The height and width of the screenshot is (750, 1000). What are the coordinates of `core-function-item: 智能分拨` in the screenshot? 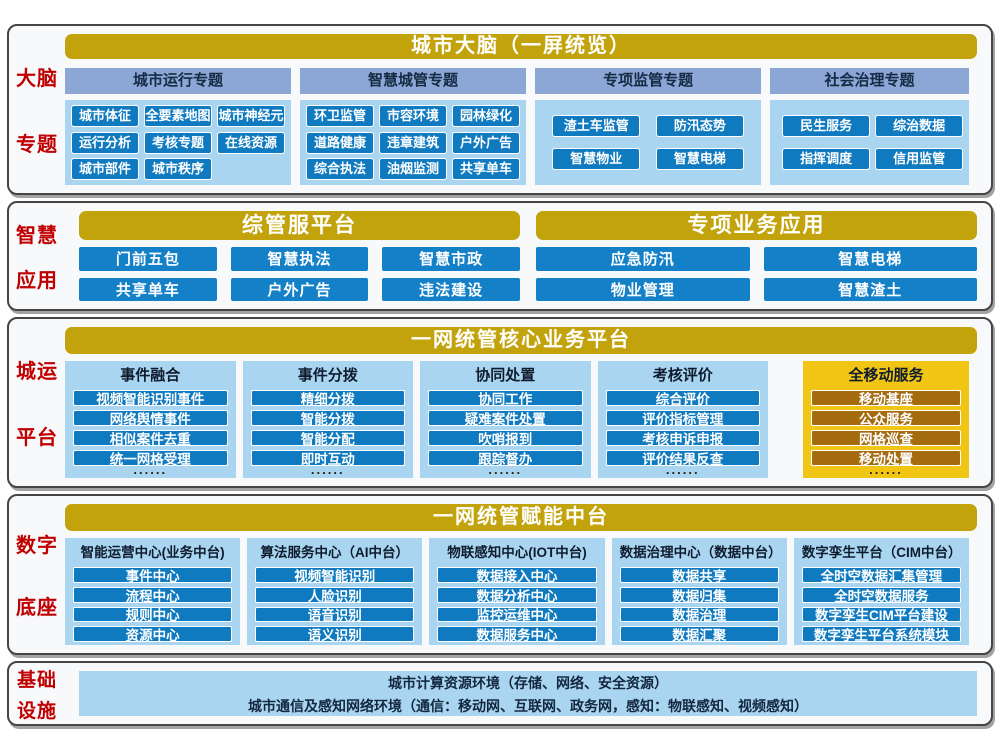 It's located at (327, 418).